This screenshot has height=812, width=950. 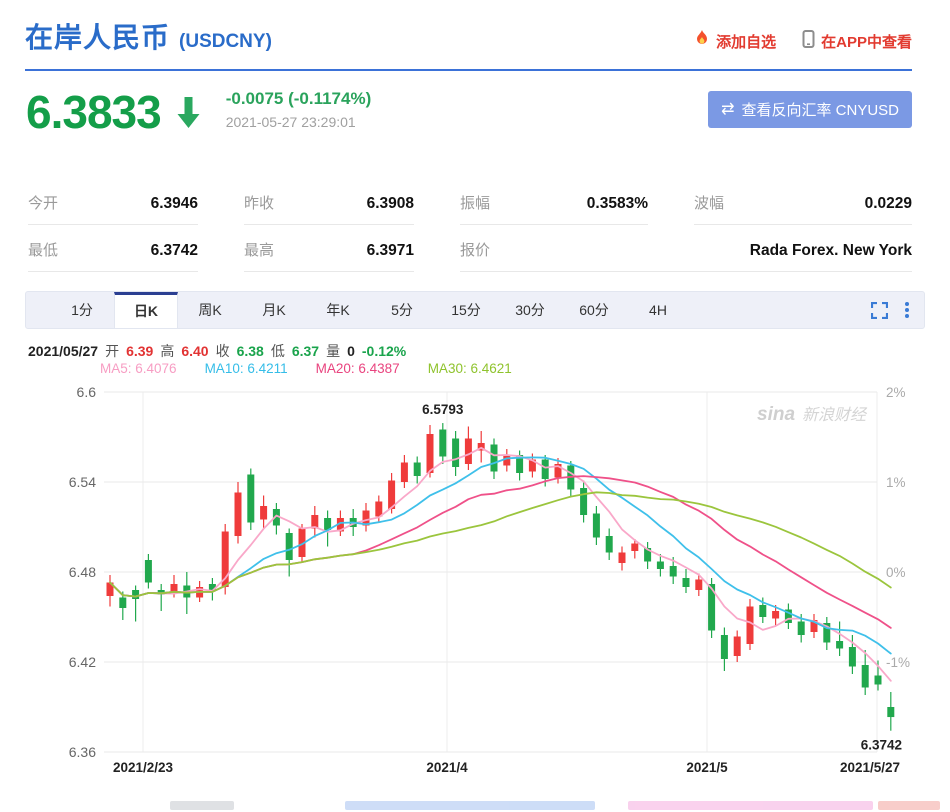 What do you see at coordinates (728, 109) in the screenshot?
I see `swap-arrows-icon: ⇄` at bounding box center [728, 109].